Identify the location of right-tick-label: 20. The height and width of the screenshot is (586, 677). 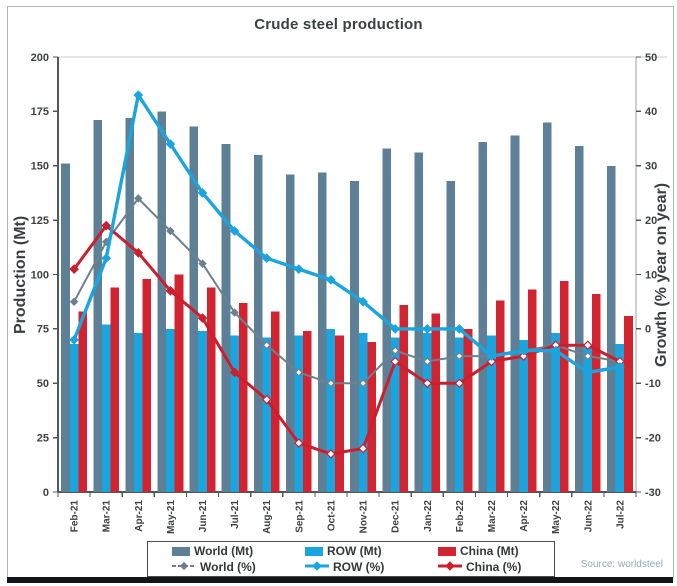
(651, 221).